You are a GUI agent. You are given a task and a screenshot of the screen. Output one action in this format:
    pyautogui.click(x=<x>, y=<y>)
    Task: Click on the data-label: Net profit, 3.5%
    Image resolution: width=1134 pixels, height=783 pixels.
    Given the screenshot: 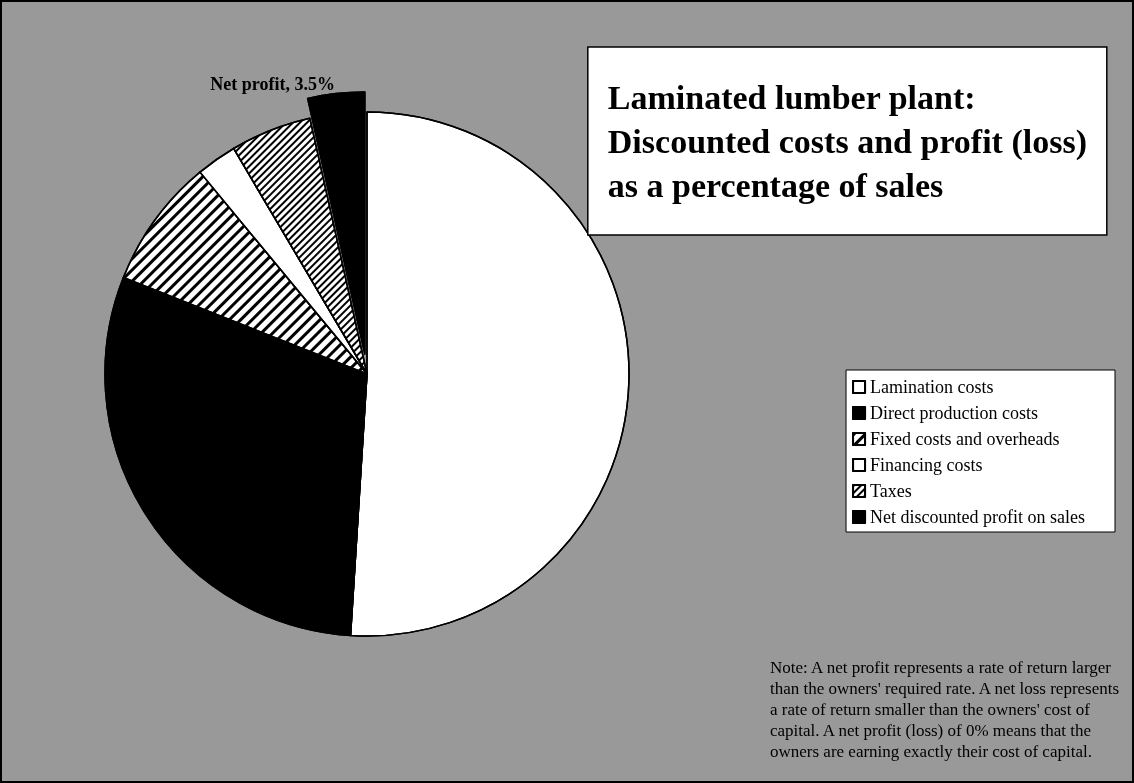 What is the action you would take?
    pyautogui.click(x=272, y=83)
    